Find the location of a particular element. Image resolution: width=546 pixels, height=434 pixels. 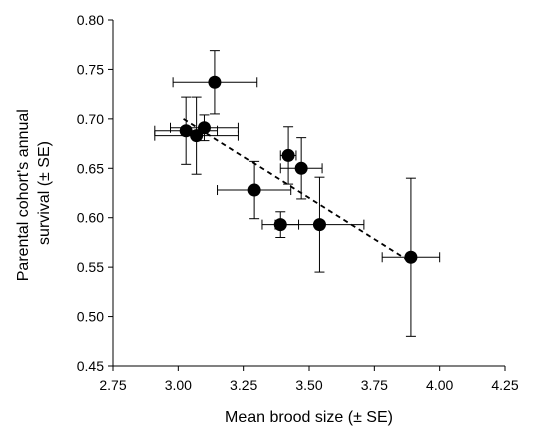

x-axis-title: Mean brood size (± SE) is located at coordinates (309, 417).